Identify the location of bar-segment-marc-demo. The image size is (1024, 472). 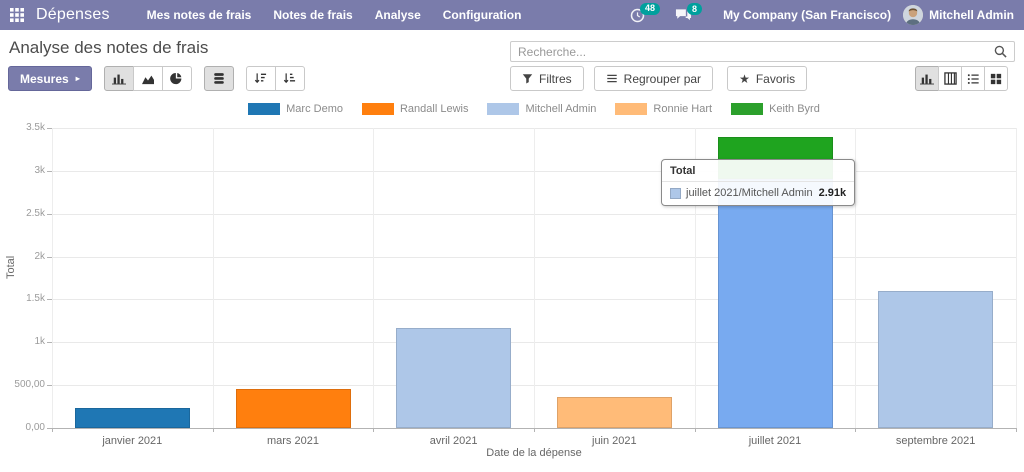
(132, 418).